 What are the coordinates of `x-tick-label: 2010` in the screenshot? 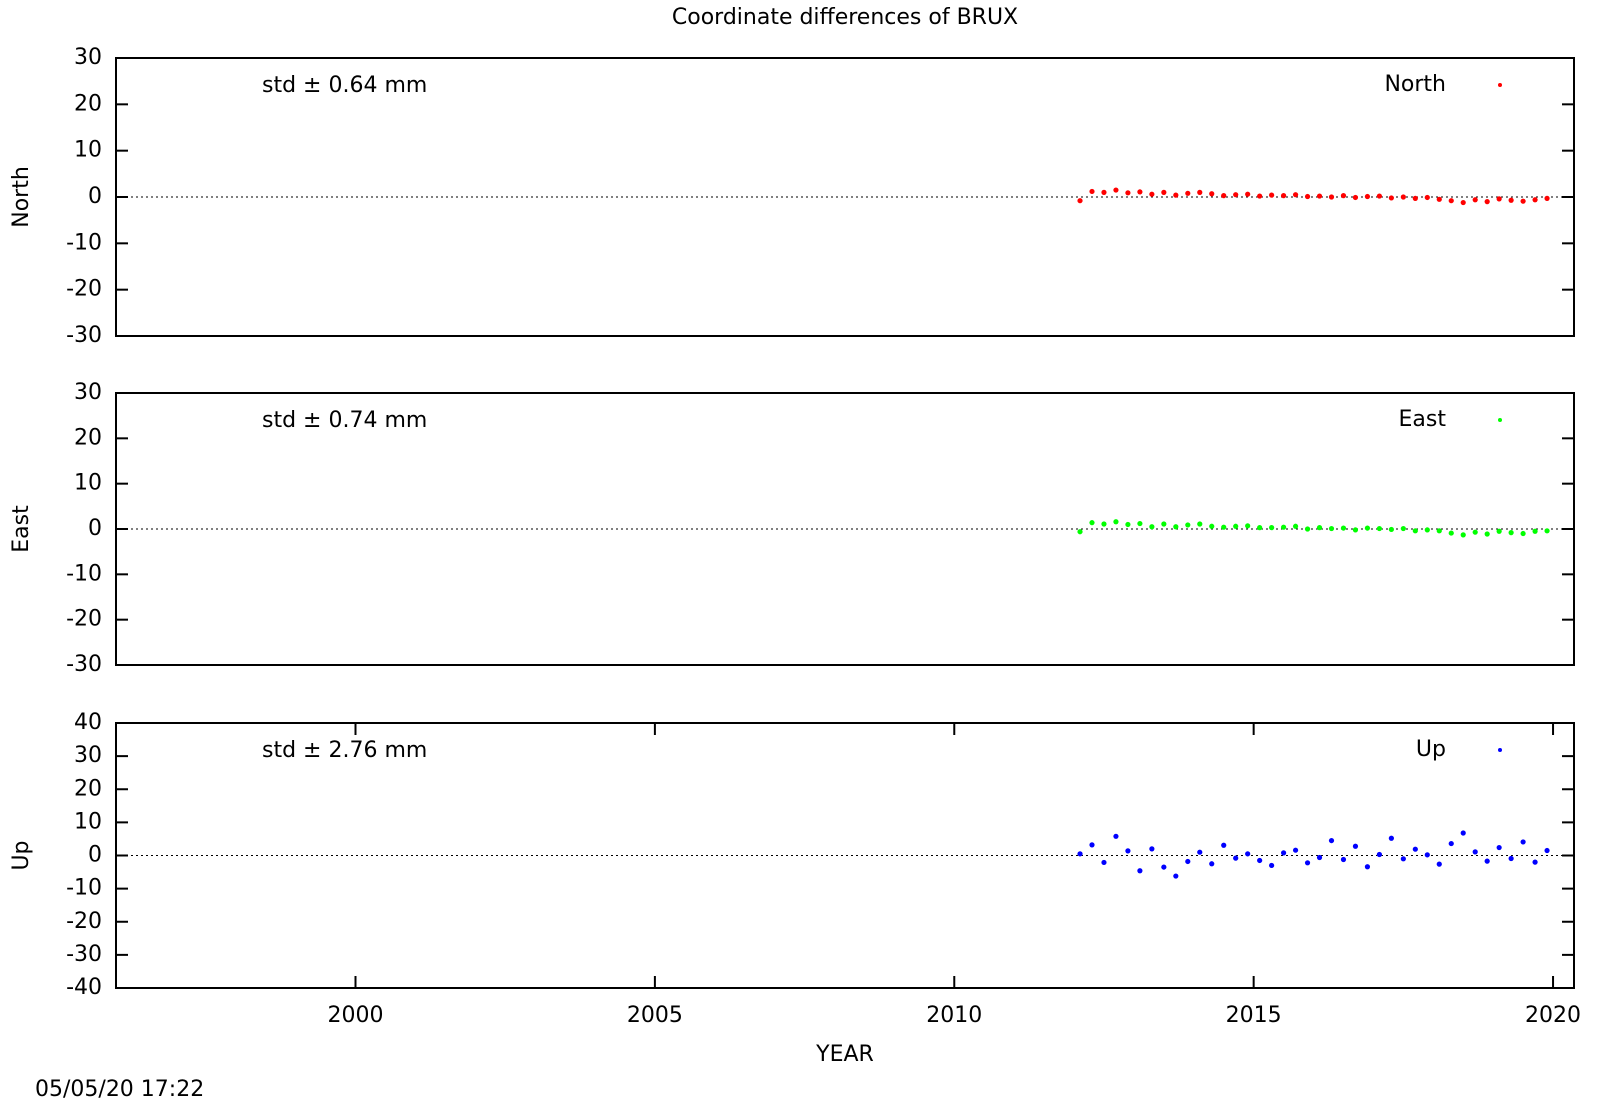 It's located at (954, 1015).